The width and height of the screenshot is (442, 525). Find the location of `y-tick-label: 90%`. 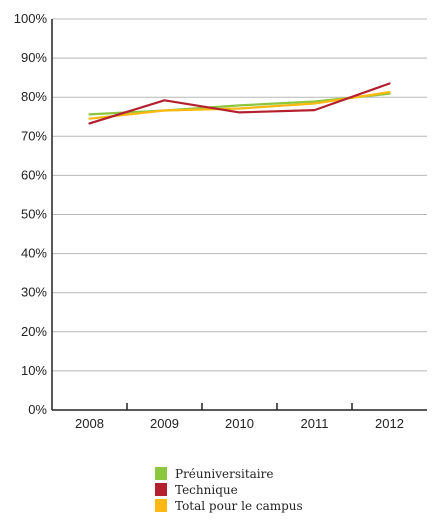

y-tick-label: 90% is located at coordinates (34, 57).